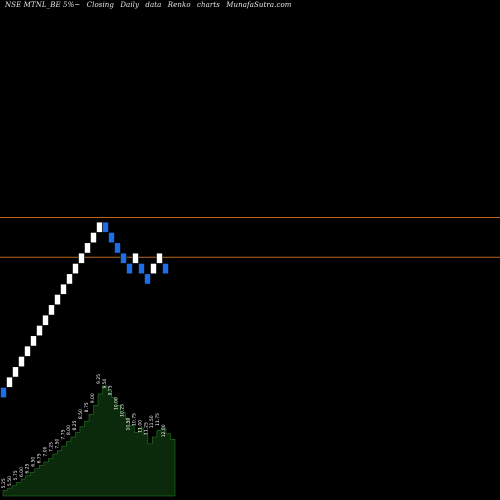  Describe the element at coordinates (84, 310) in the screenshot. I see `renko-bricks` at that location.